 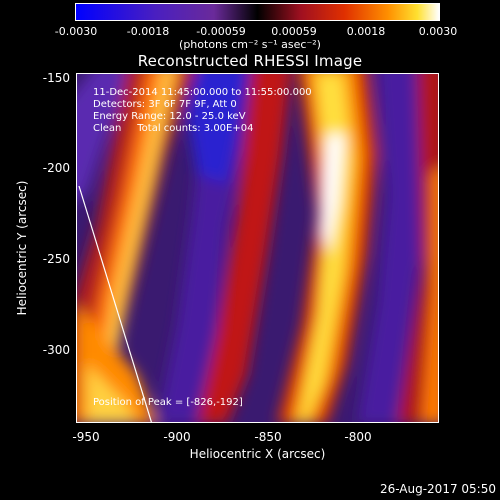 What do you see at coordinates (250, 44) in the screenshot?
I see `colorbar-units: (photons cm⁻² s⁻¹ asec⁻²)` at bounding box center [250, 44].